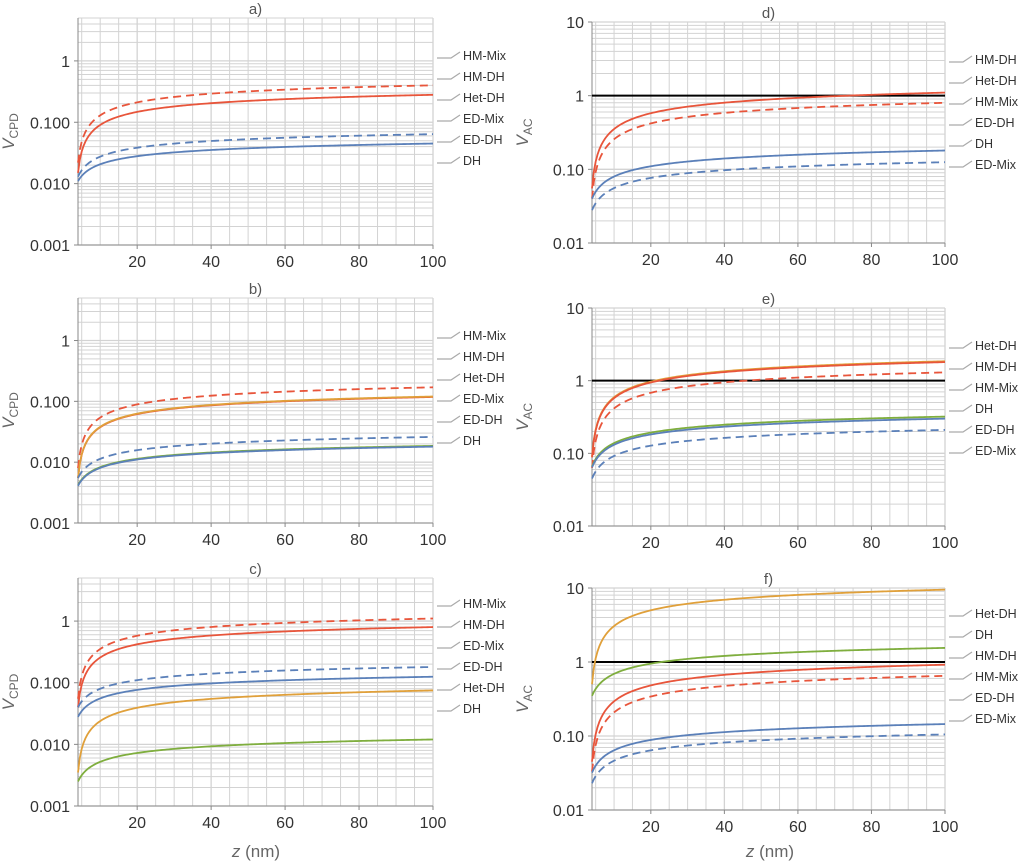 The height and width of the screenshot is (862, 1024). What do you see at coordinates (768, 299) in the screenshot?
I see `panel-label: e)` at bounding box center [768, 299].